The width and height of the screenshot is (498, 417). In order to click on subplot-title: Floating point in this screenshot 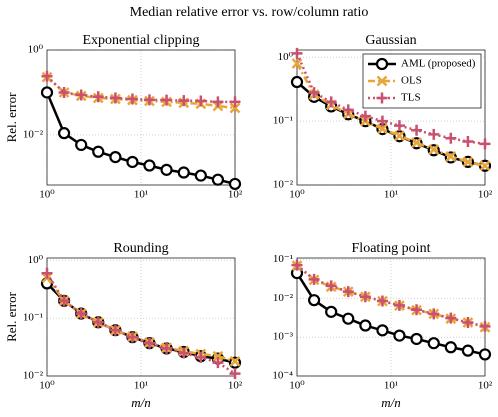, I will do `click(391, 248)`.